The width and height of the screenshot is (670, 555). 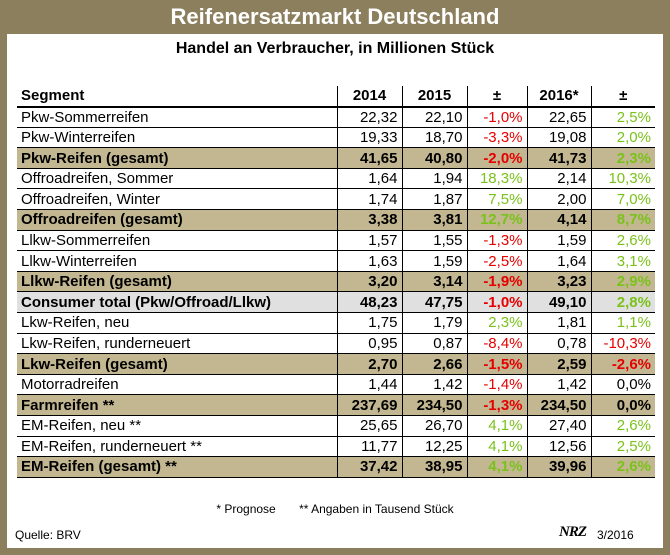 I want to click on value-2014-cell: 1,74, so click(x=369, y=199).